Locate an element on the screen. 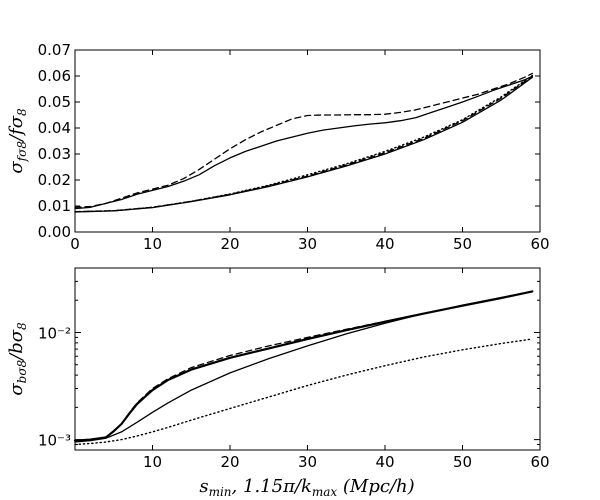 Image resolution: width=600 pixels, height=500 pixels. top-x-tick-label: 20 is located at coordinates (229, 244).